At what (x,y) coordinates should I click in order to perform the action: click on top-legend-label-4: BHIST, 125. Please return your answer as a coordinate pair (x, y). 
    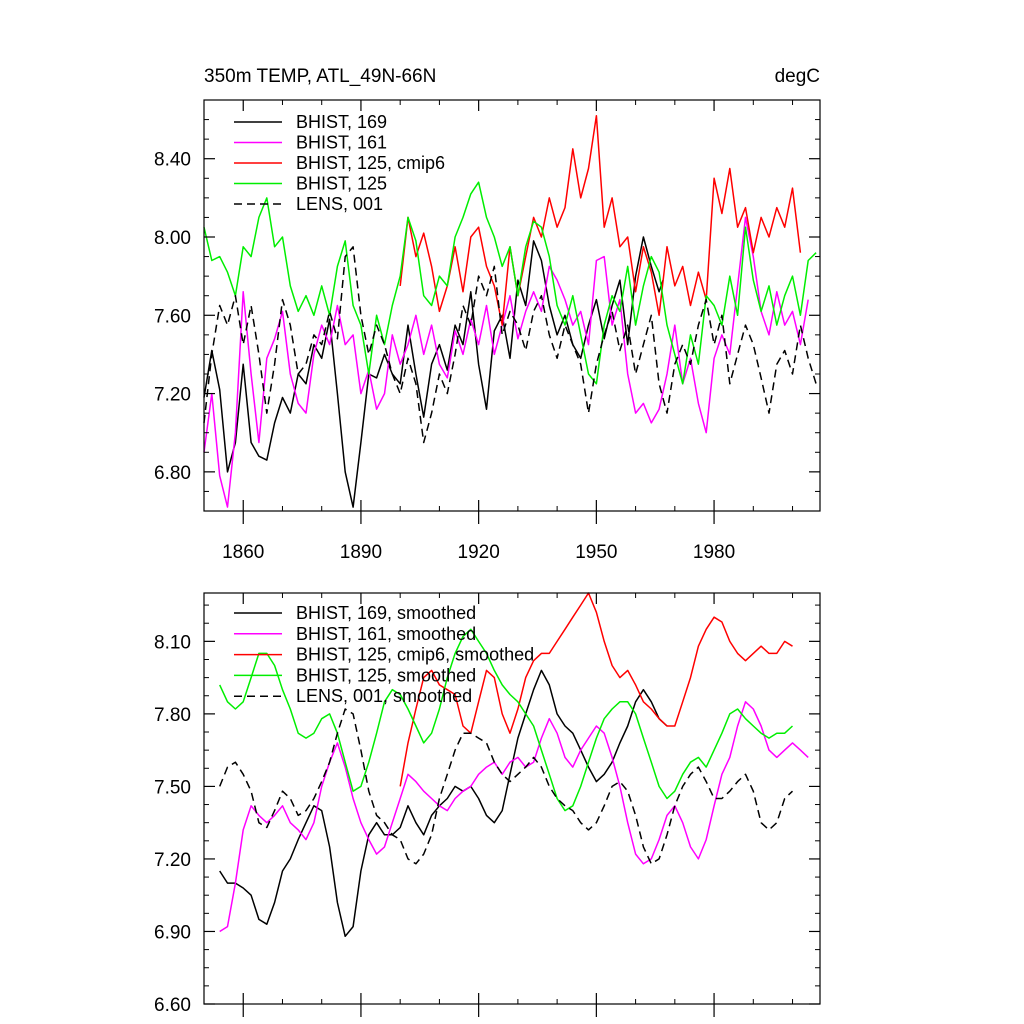
    Looking at the image, I should click on (341, 184).